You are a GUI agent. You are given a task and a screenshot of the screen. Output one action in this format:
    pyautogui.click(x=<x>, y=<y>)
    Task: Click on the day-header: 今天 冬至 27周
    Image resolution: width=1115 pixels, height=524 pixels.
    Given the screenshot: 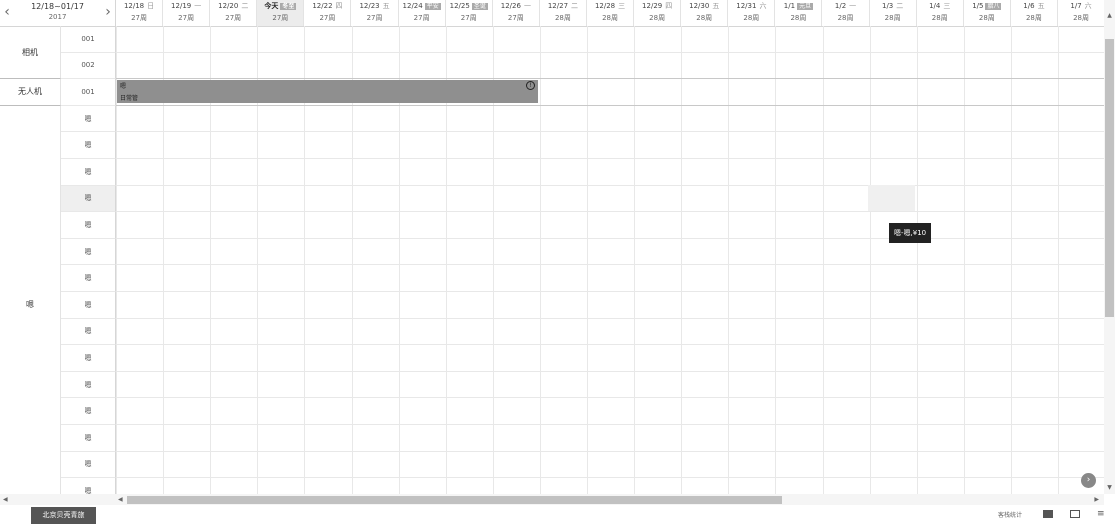 What is the action you would take?
    pyautogui.click(x=281, y=13)
    